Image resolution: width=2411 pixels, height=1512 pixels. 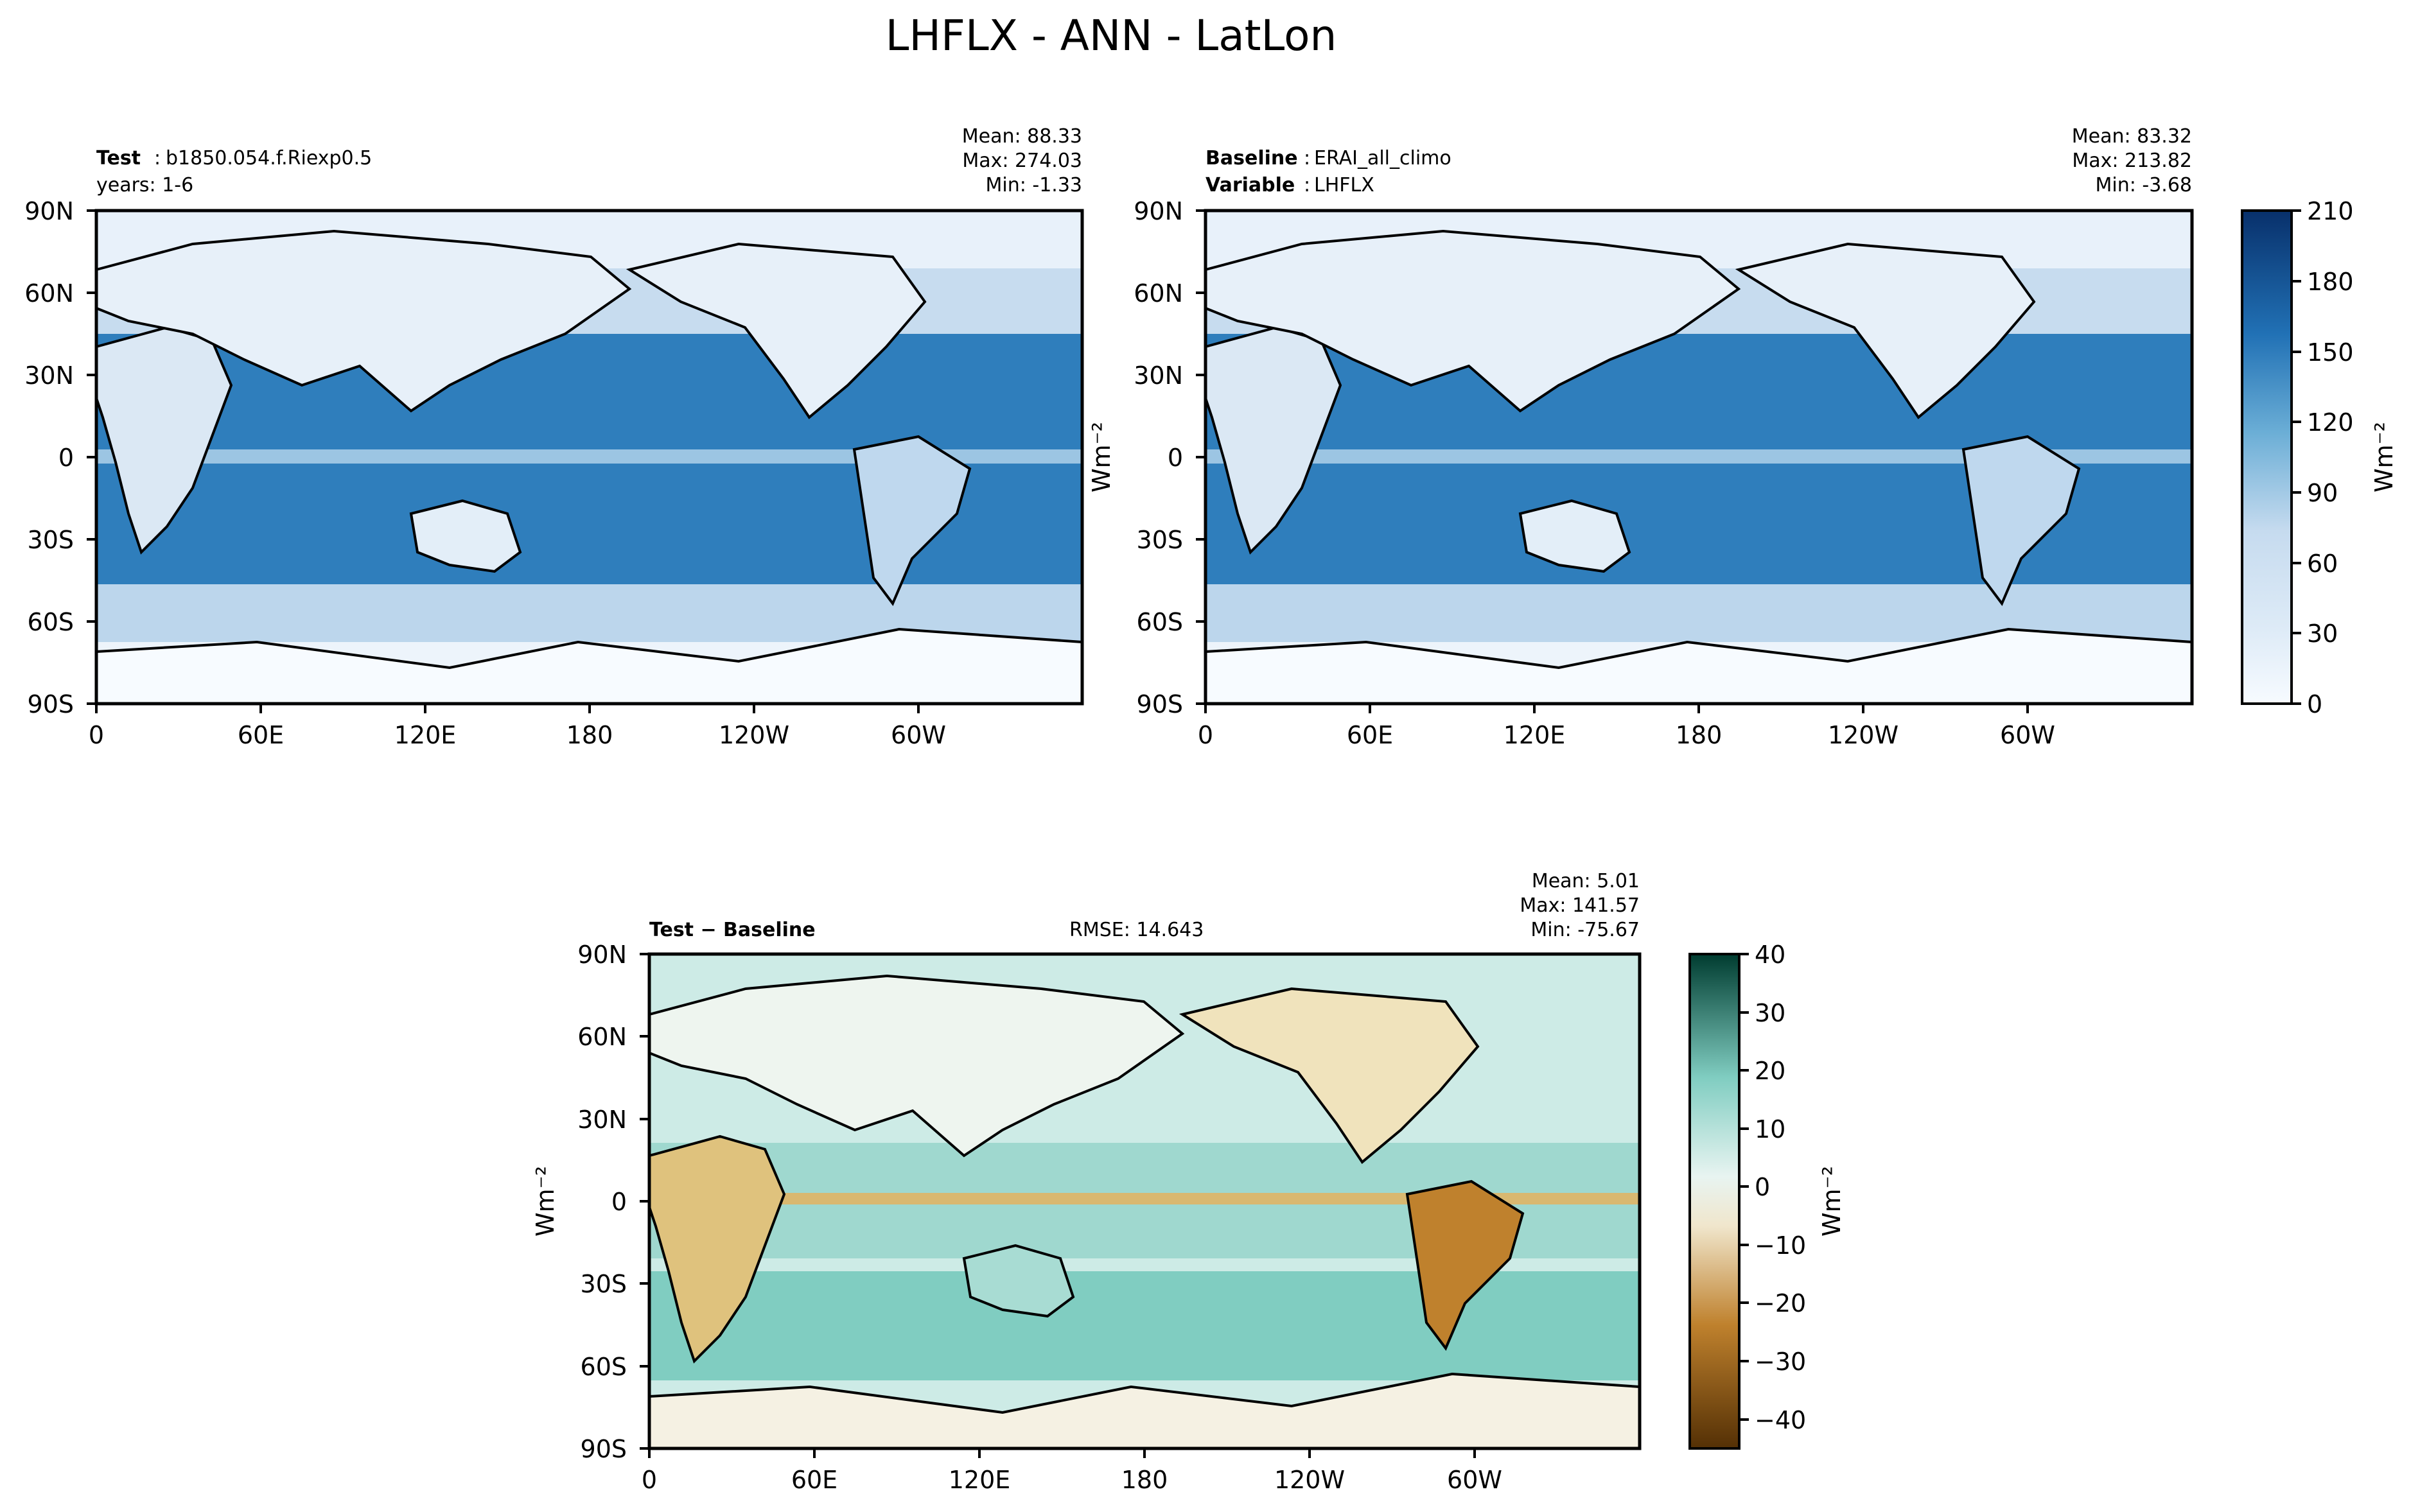 I want to click on difference-cbar-label: −20, so click(x=1781, y=1303).